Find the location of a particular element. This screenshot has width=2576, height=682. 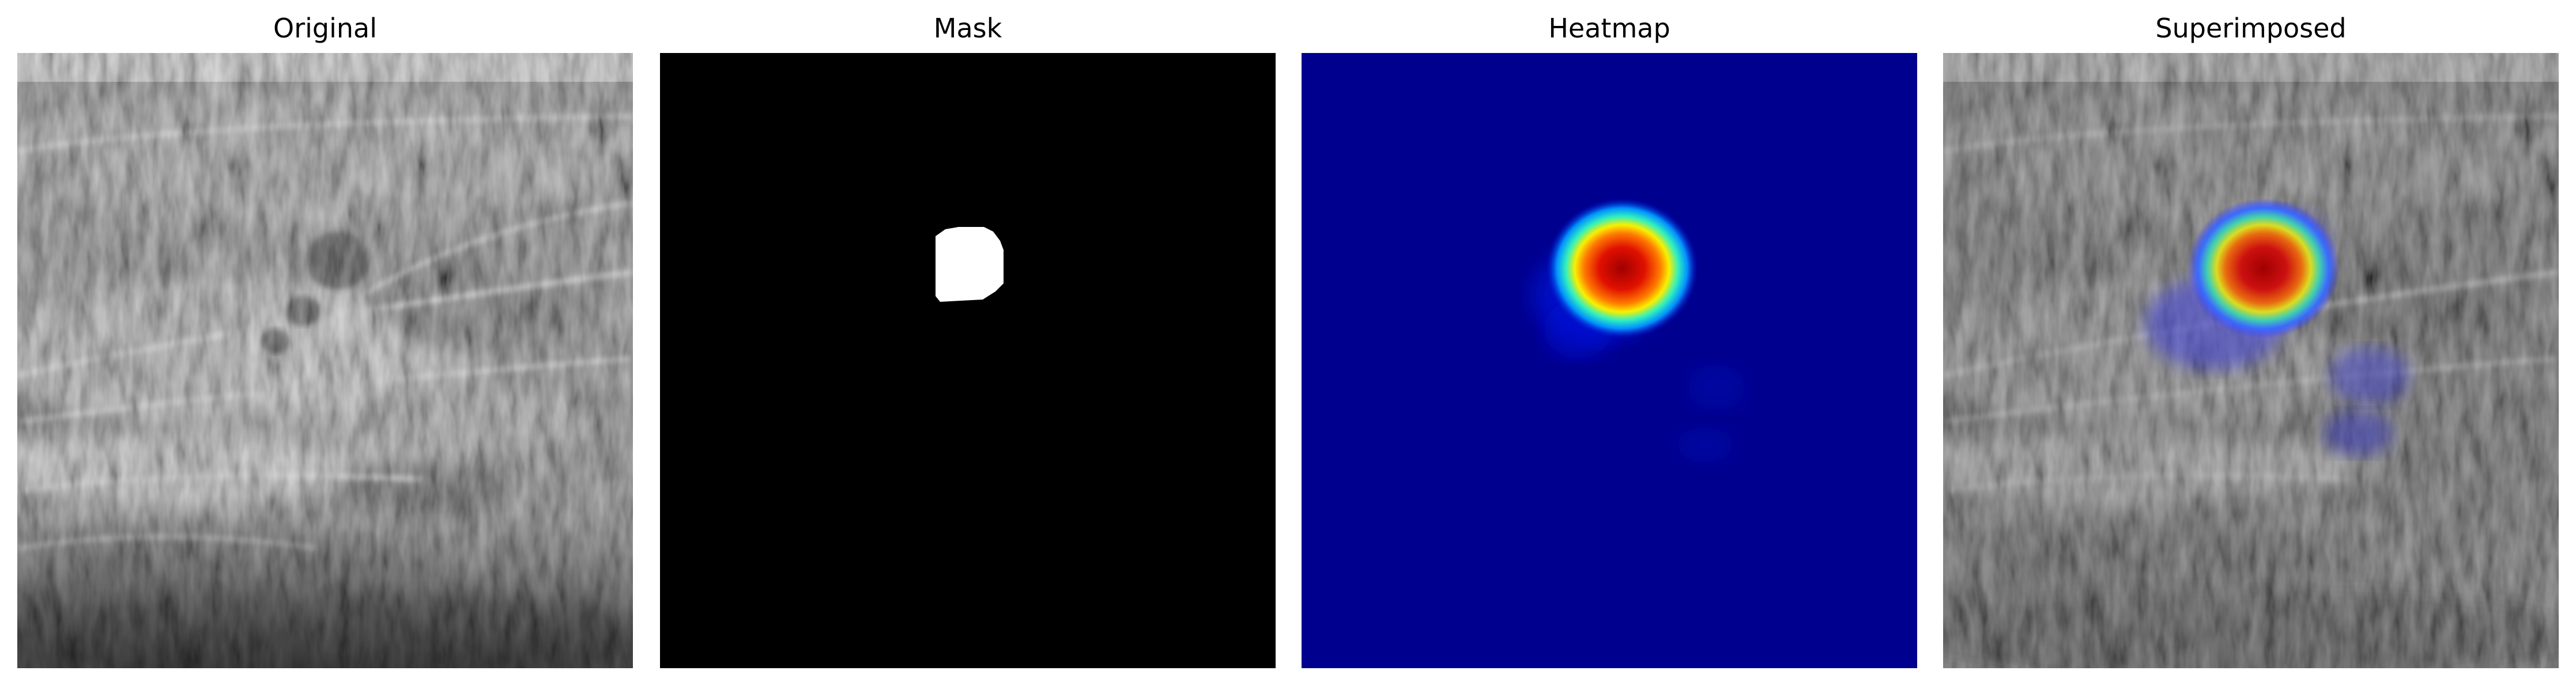

panel-title-superimposed: Superimposed is located at coordinates (2251, 28).